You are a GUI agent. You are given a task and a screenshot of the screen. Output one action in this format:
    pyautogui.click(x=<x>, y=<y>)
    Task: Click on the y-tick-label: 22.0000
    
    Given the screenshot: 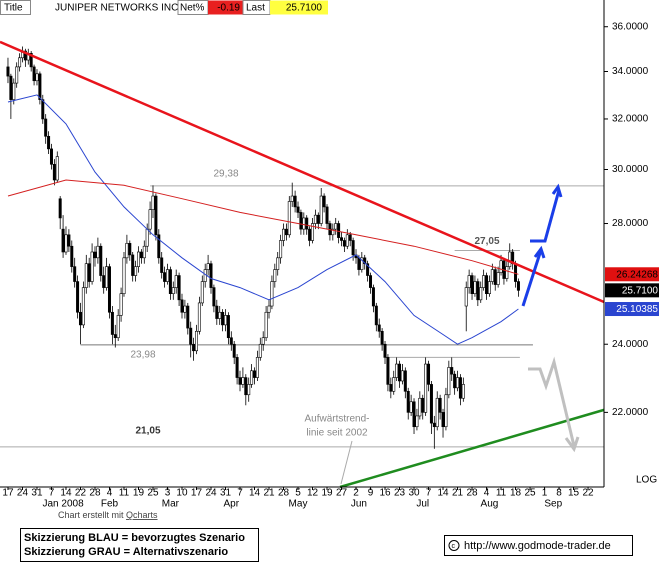 What is the action you would take?
    pyautogui.click(x=630, y=412)
    